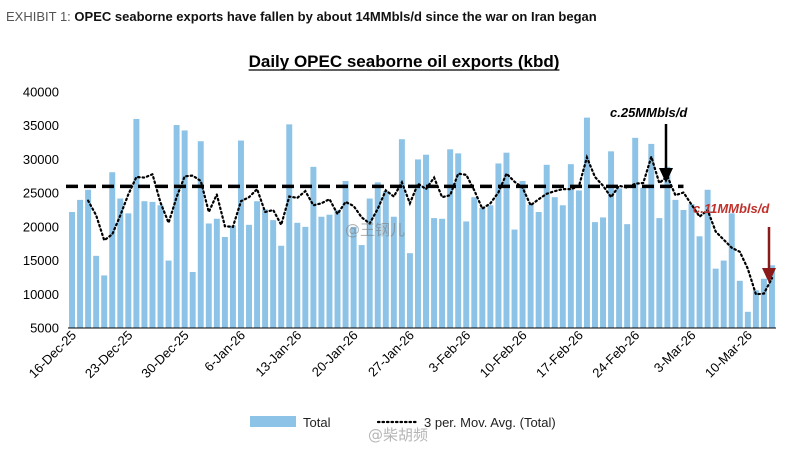  What do you see at coordinates (403, 422) in the screenshot?
I see `legend: Total 3 per. Mov. Avg. (Total)` at bounding box center [403, 422].